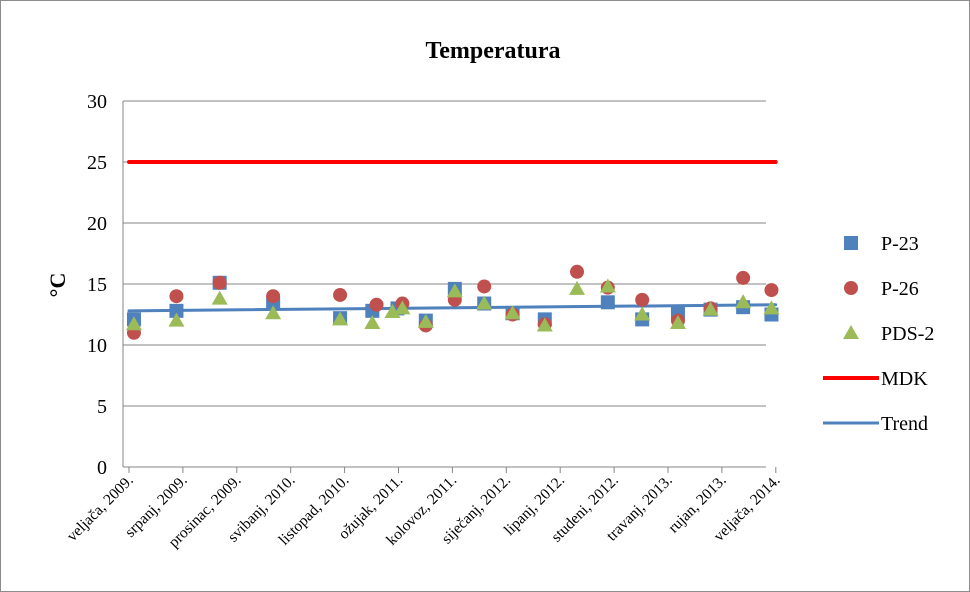 This screenshot has height=592, width=970. What do you see at coordinates (102, 468) in the screenshot?
I see `y-tick-label: 0` at bounding box center [102, 468].